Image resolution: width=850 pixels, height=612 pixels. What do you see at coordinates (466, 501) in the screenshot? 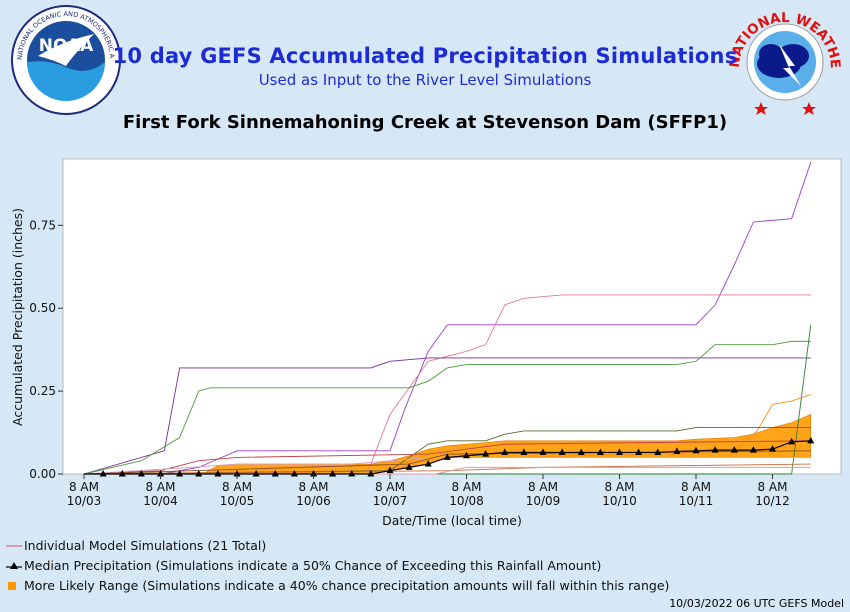
I see `x-tick-label-date: 10/08` at bounding box center [466, 501].